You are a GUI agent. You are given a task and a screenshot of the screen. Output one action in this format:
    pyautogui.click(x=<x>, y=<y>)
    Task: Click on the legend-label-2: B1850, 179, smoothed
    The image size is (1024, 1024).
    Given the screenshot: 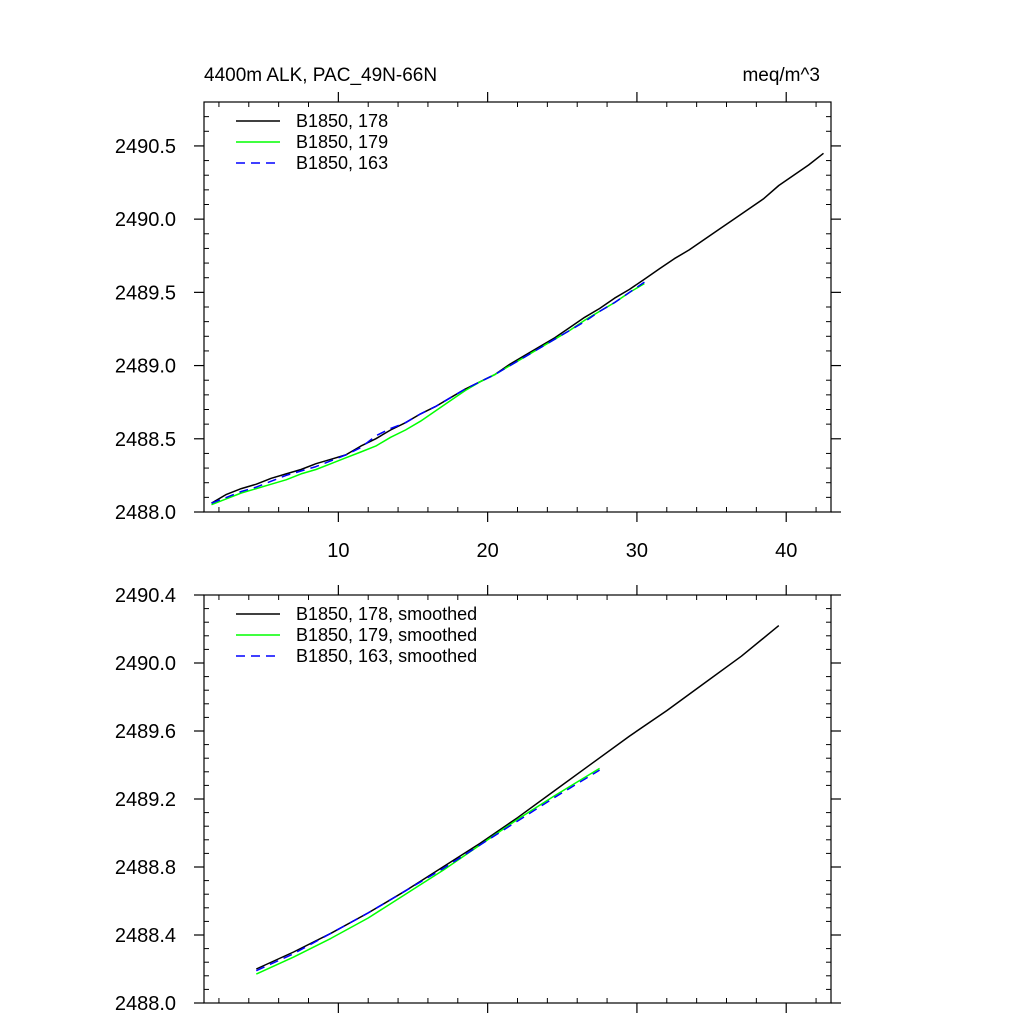 What is the action you would take?
    pyautogui.click(x=386, y=635)
    